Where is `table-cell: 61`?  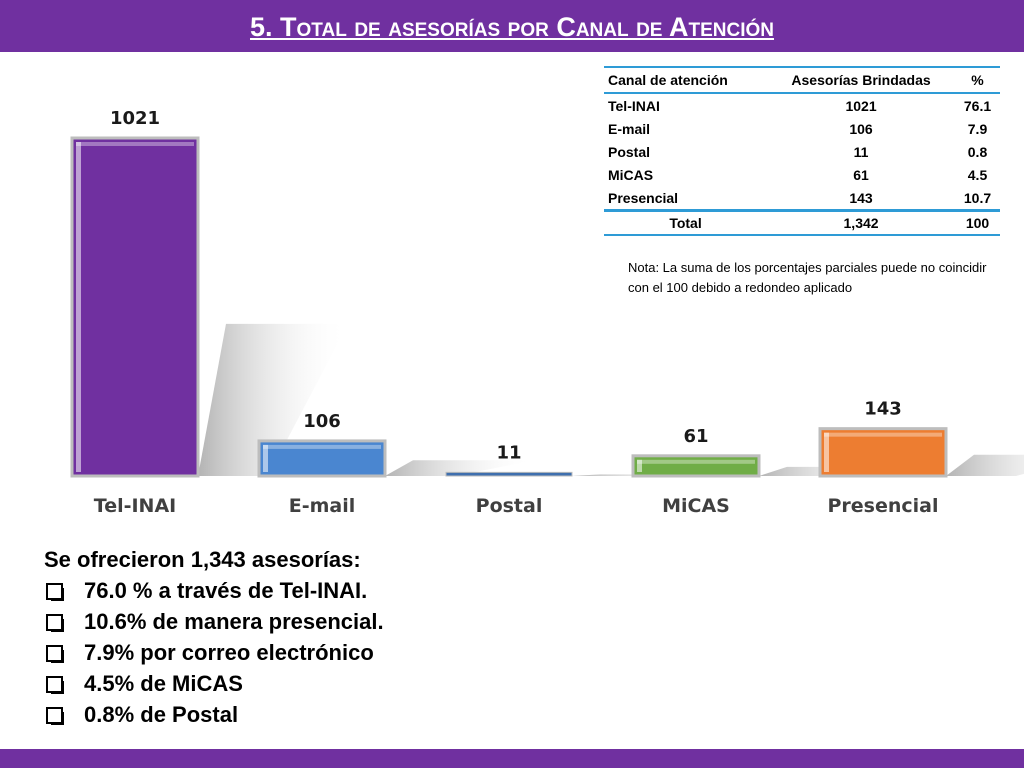
table-cell: 61 is located at coordinates (861, 174).